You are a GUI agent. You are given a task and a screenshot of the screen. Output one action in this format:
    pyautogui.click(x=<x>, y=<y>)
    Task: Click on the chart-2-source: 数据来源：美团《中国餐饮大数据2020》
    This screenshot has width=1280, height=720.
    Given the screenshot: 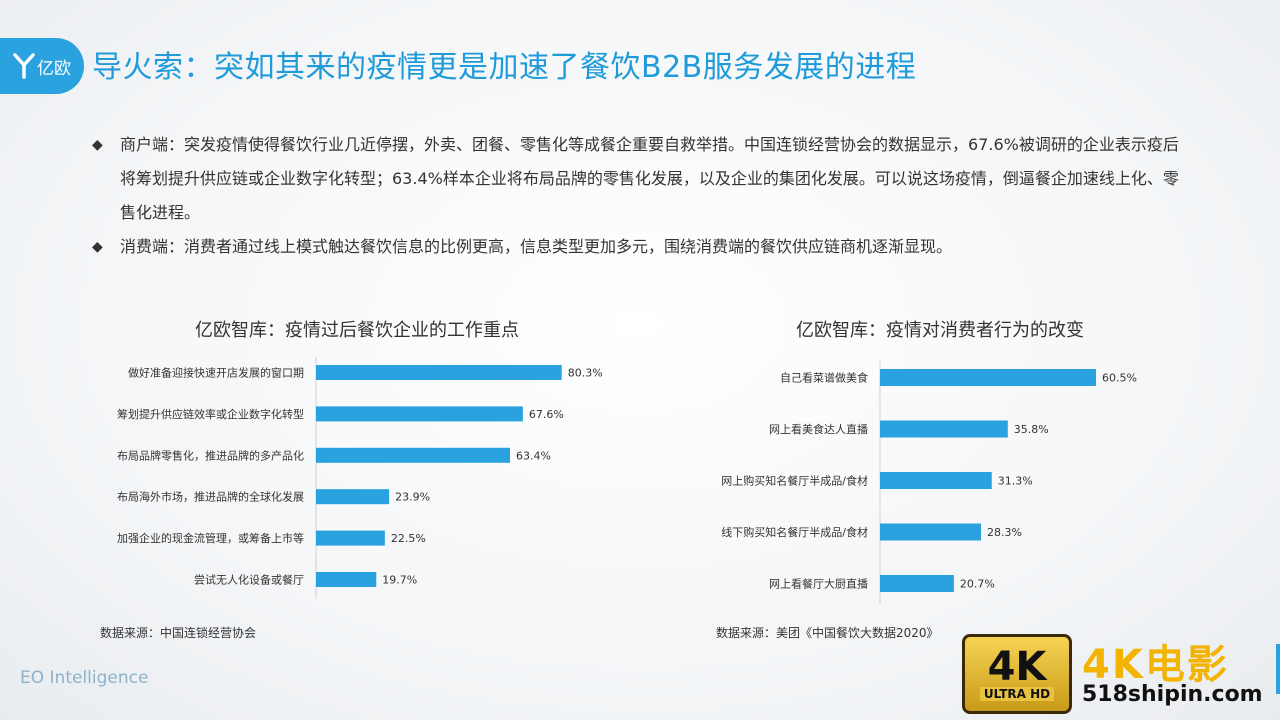 What is the action you would take?
    pyautogui.click(x=827, y=633)
    